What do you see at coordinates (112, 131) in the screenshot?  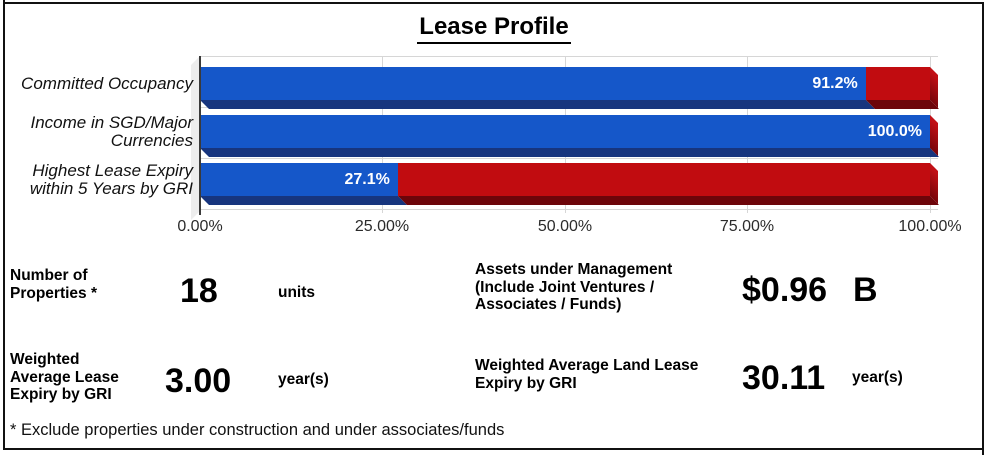 I see `category-label-income-sgd: Income in SGD/Major Currencies` at bounding box center [112, 131].